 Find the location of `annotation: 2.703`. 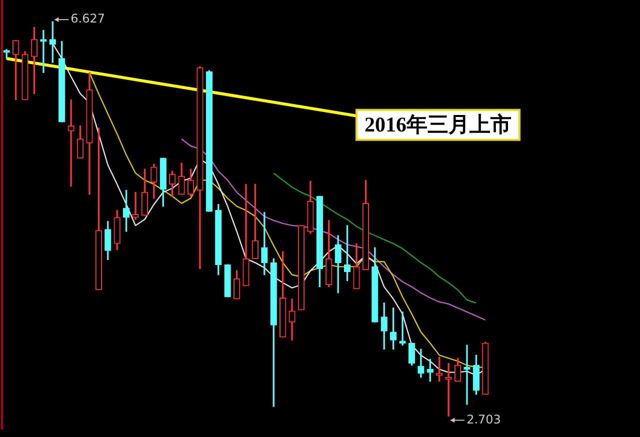

annotation: 2.703 is located at coordinates (483, 419).